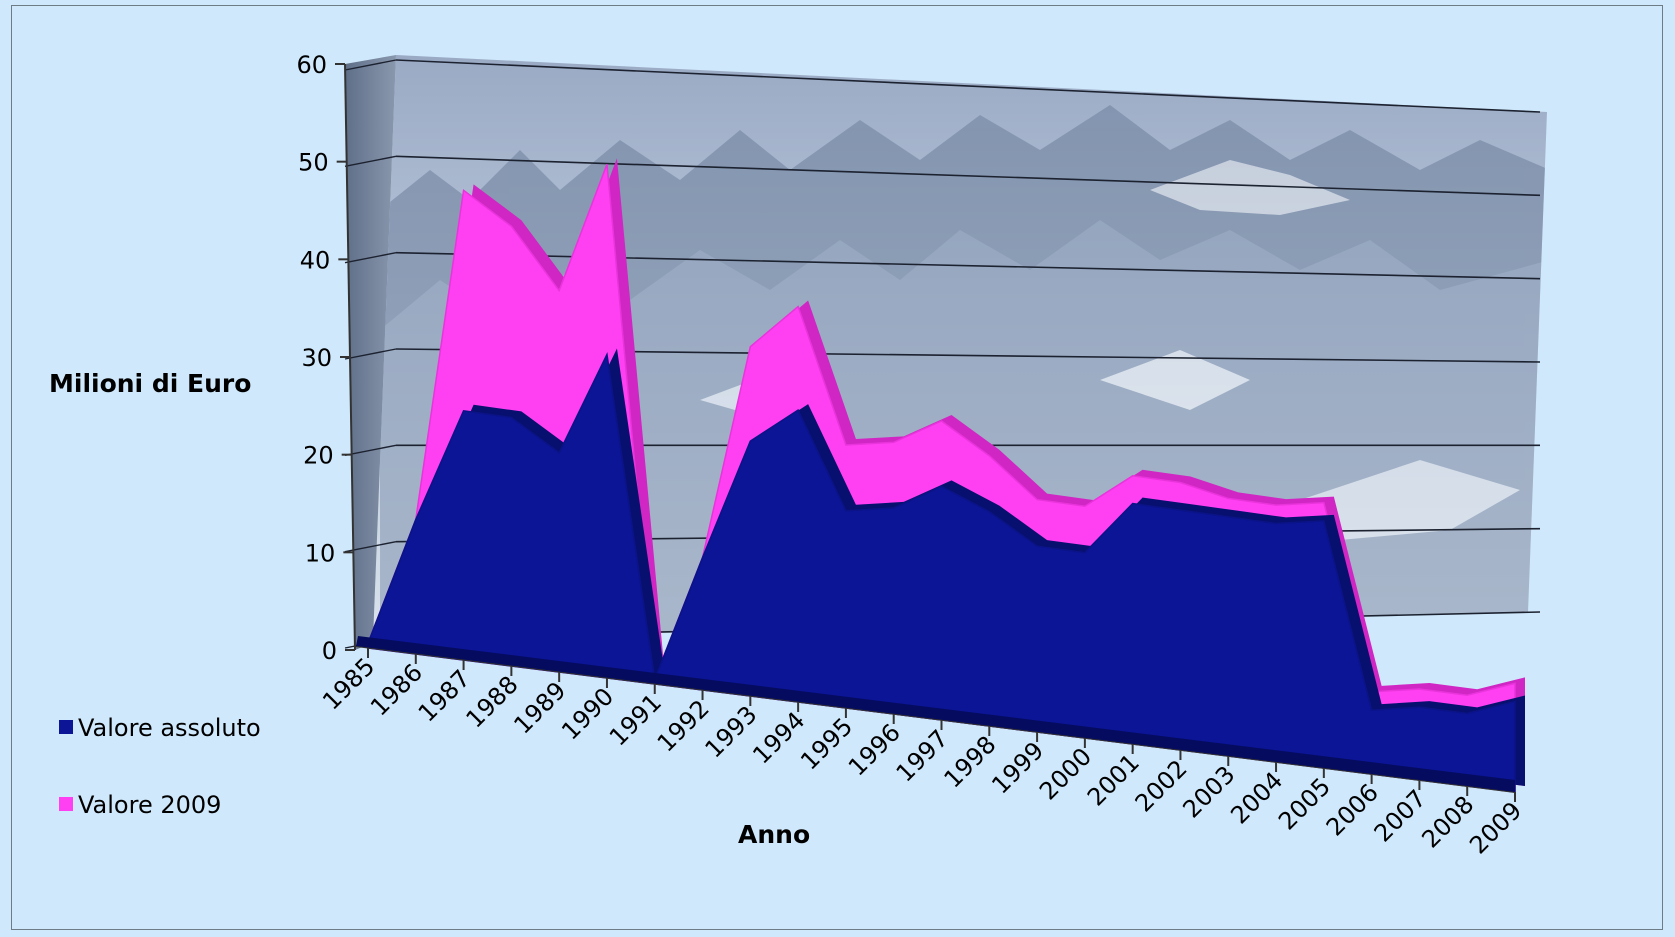  Describe the element at coordinates (169, 728) in the screenshot. I see `legend-label-valore-assoluto: Valore assoluto` at that location.